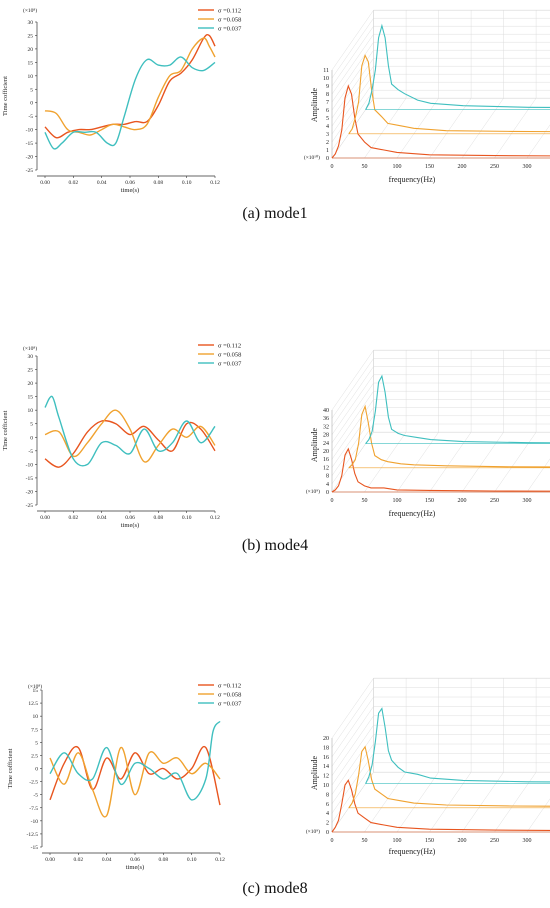 The height and width of the screenshot is (908, 550). I want to click on caption-mode4: (b) mode4, so click(275, 545).